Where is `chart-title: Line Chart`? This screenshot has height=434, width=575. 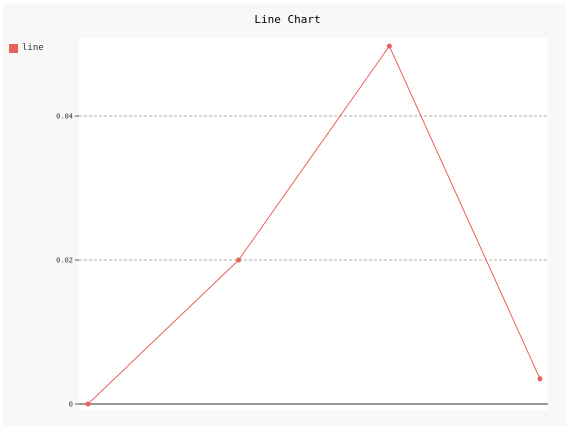
chart-title: Line Chart is located at coordinates (287, 19).